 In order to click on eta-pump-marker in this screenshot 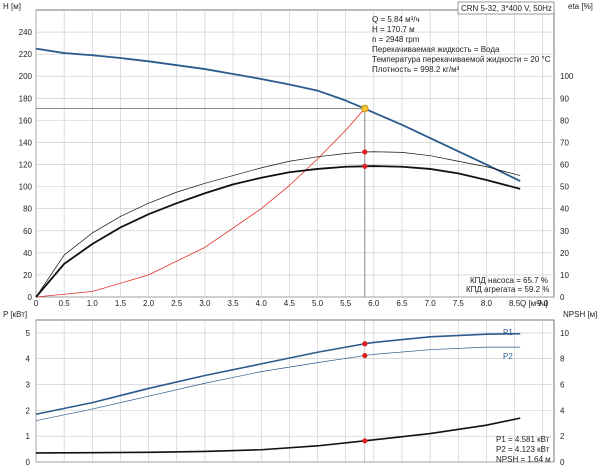, I will do `click(365, 152)`.